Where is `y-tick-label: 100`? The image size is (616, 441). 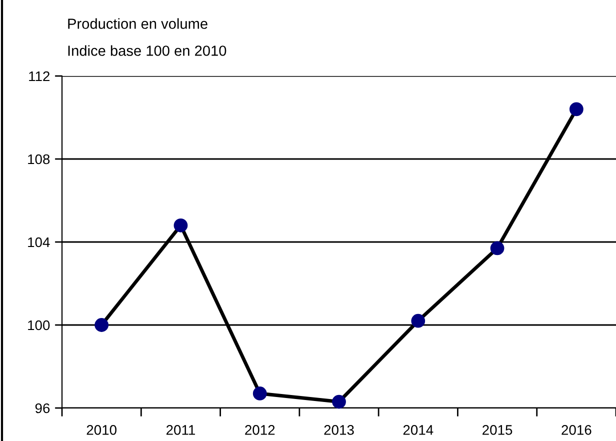
y-tick-label: 100 is located at coordinates (39, 325).